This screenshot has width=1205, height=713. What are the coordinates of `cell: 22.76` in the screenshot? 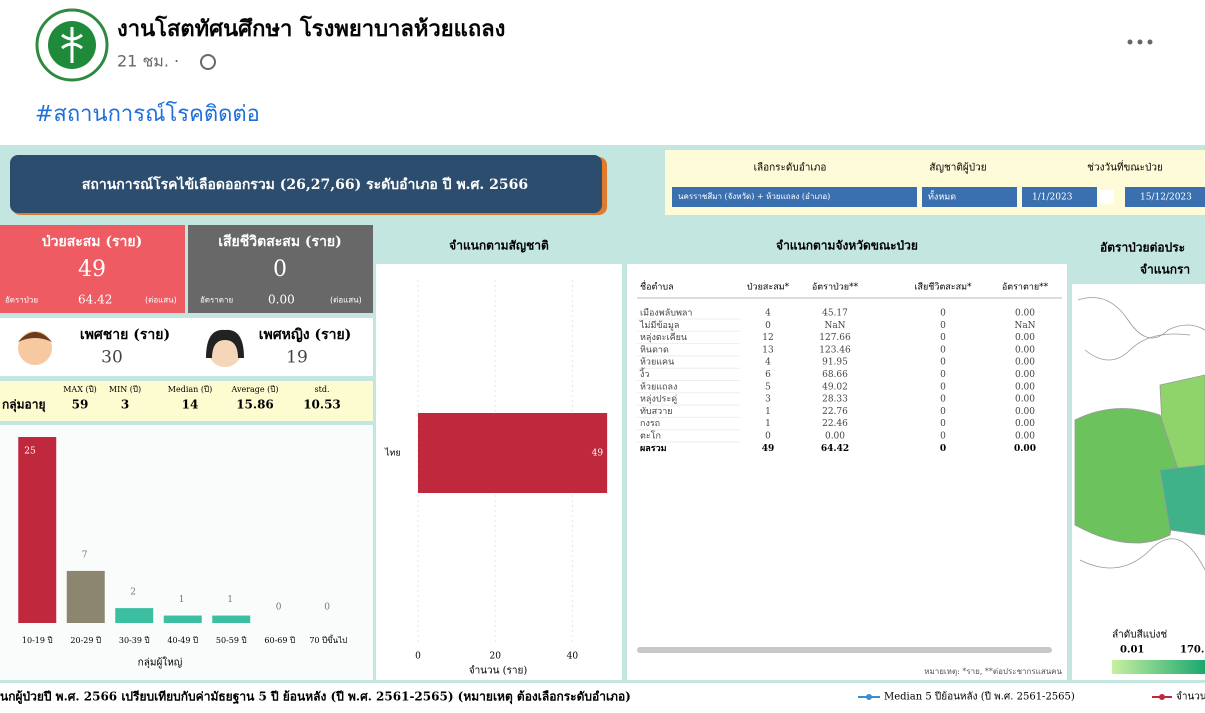 It's located at (835, 412).